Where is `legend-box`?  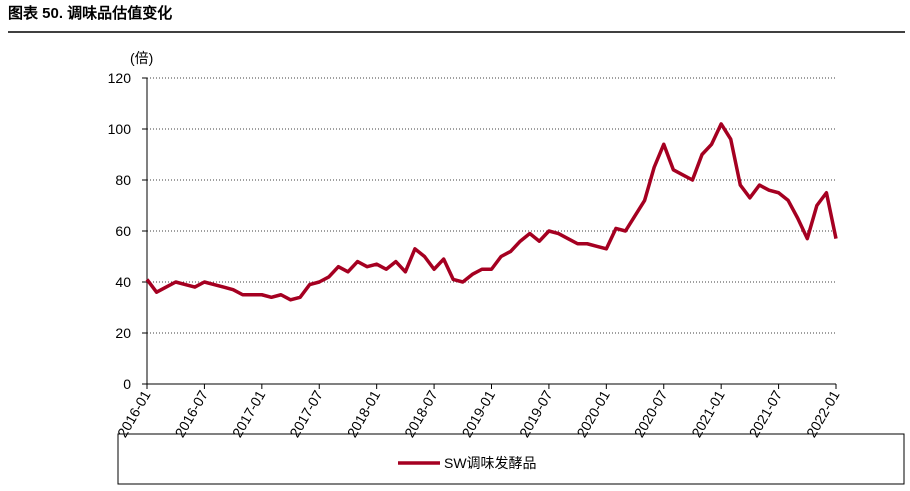 legend-box is located at coordinates (511, 459).